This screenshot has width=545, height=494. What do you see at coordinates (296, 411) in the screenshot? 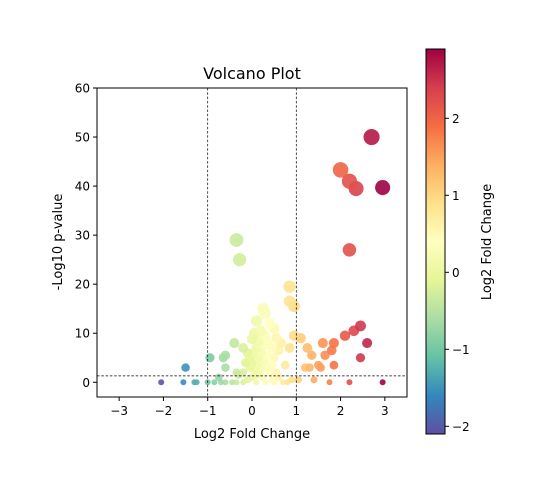
I see `x-tick-label: 1` at bounding box center [296, 411].